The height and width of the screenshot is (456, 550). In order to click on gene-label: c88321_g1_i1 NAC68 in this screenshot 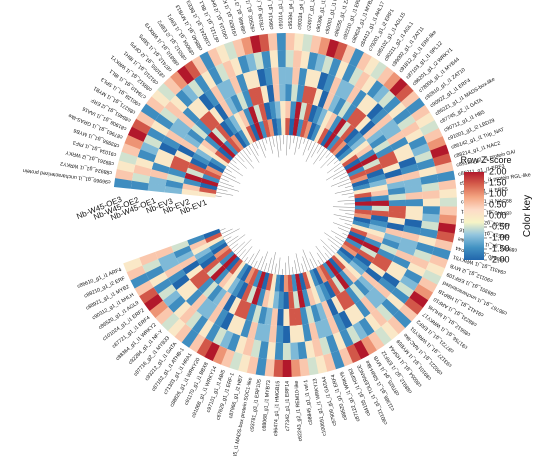, I will do `click(486, 201)`.